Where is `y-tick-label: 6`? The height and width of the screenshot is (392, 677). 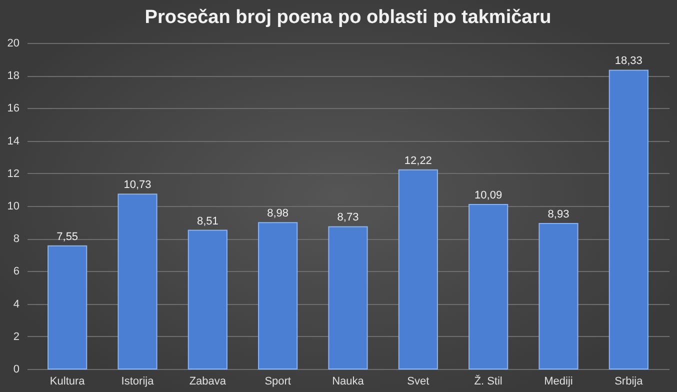
y-tick-label: 6 is located at coordinates (16, 272).